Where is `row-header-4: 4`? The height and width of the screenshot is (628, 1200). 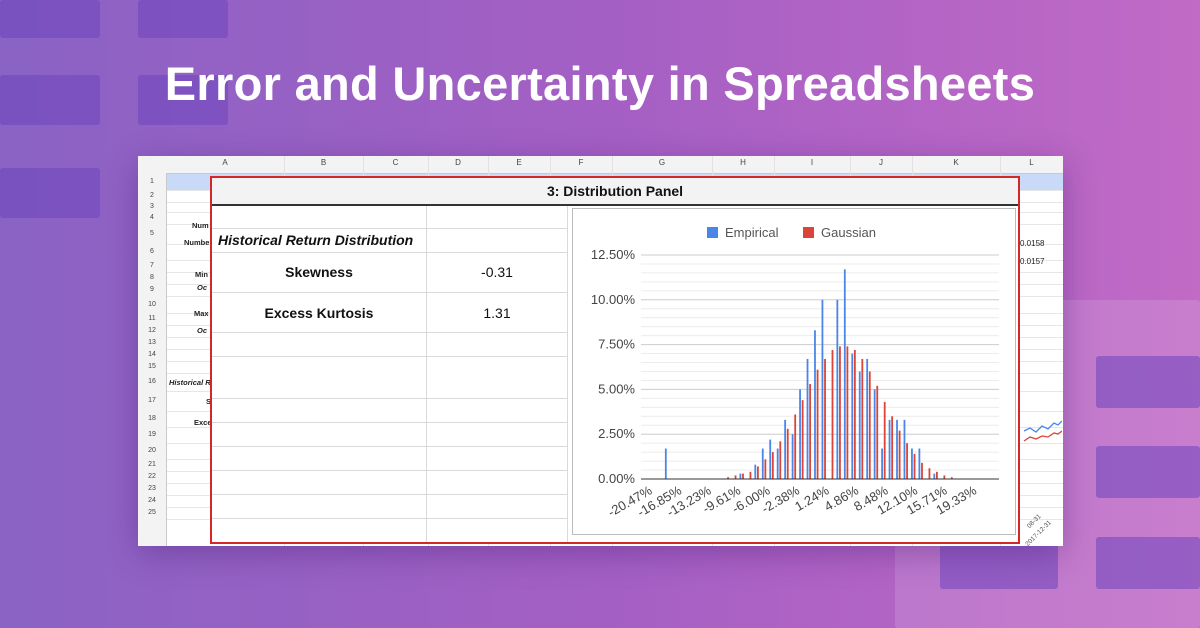
row-header-4: 4 is located at coordinates (152, 217).